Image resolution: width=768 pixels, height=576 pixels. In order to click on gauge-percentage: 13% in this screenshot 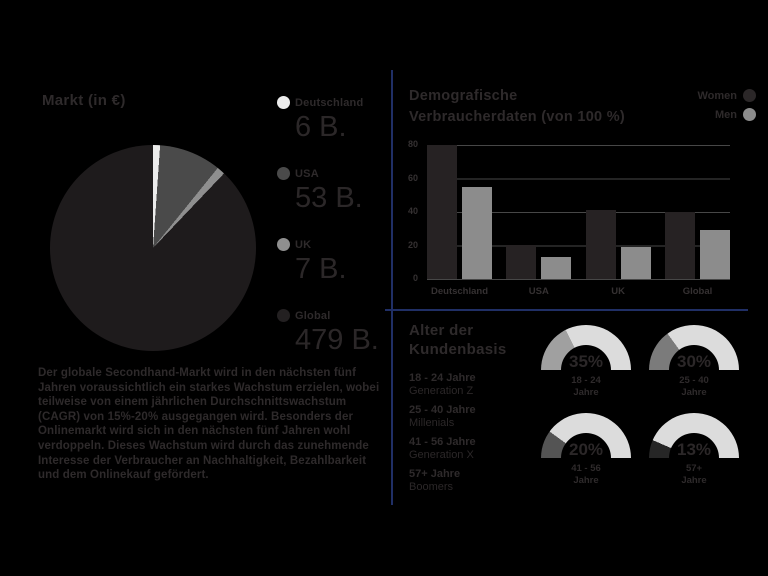, I will do `click(694, 449)`.